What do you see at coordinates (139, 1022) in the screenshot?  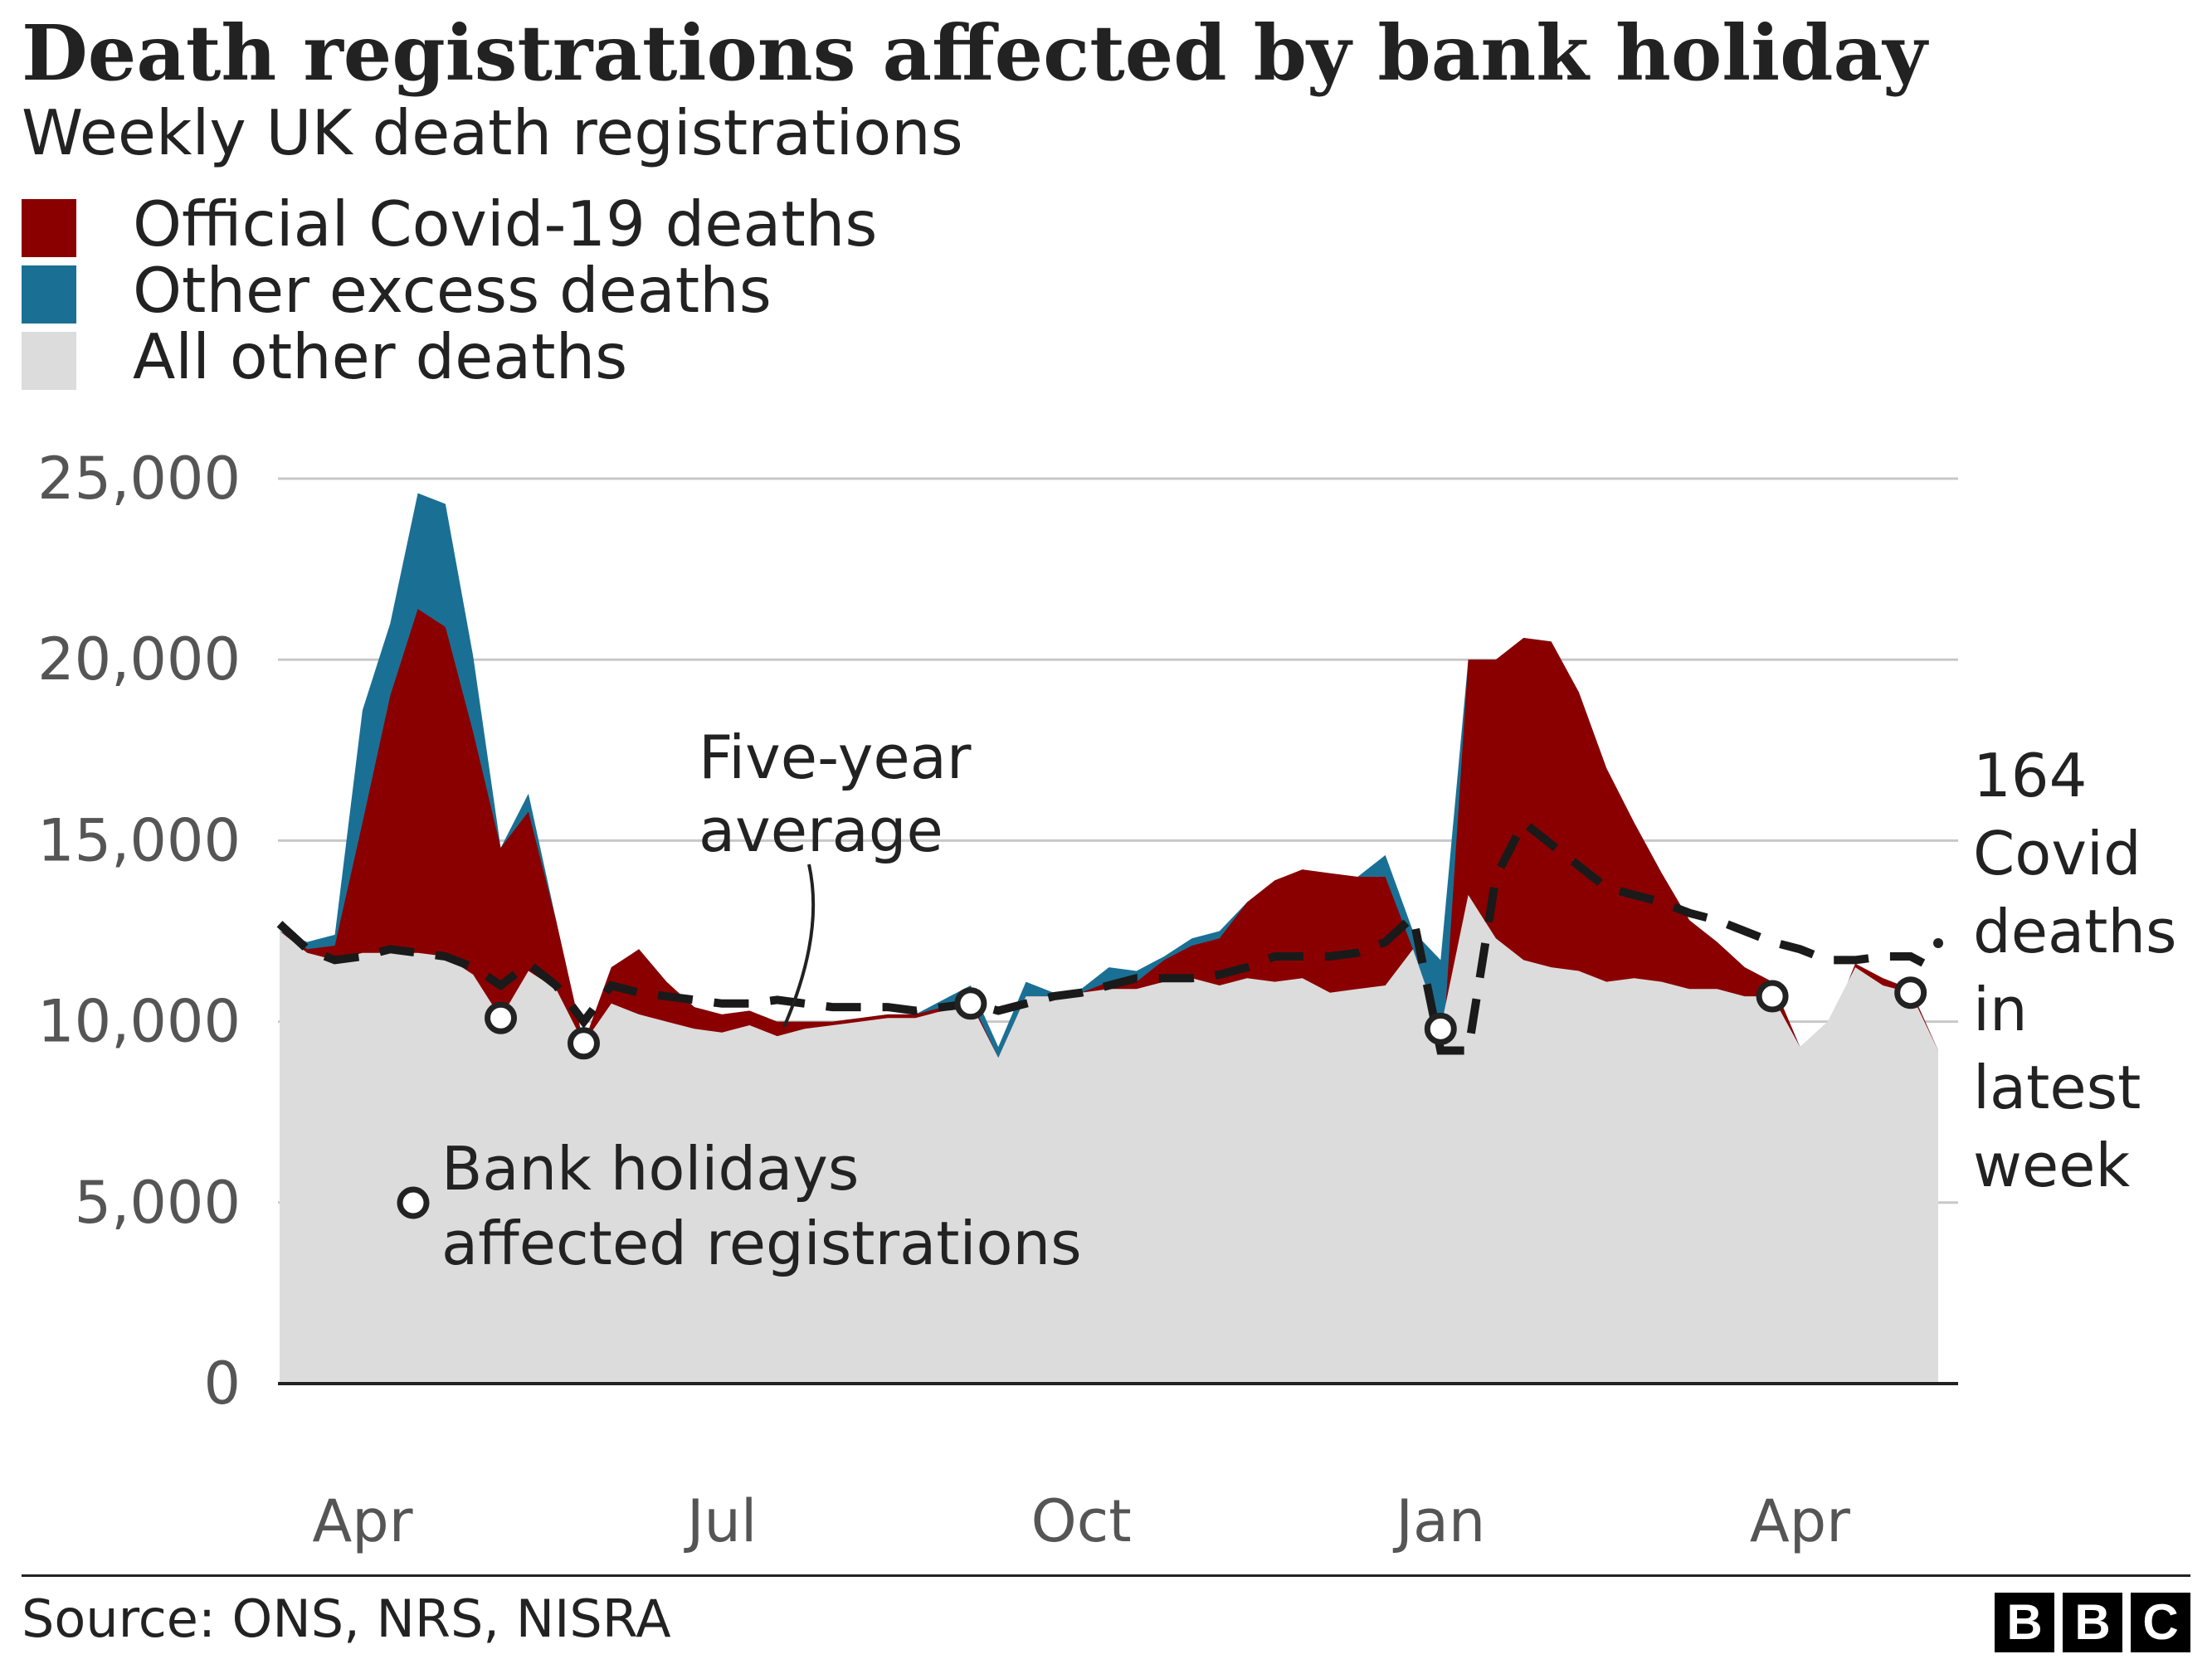 I see `y-tick-label-10000: 10,000` at bounding box center [139, 1022].